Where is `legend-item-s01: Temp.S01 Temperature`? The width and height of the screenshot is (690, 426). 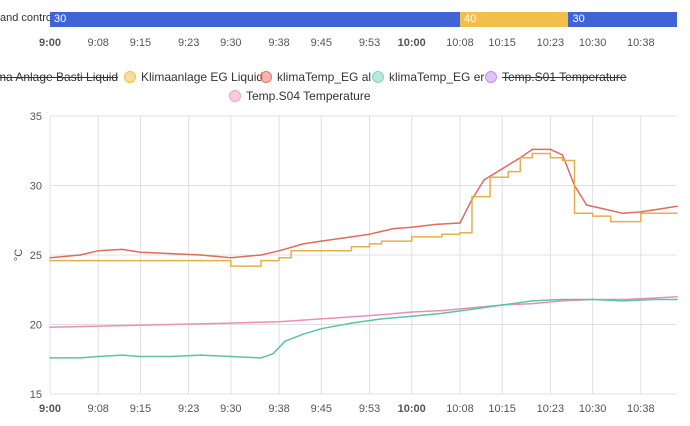 legend-item-s01: Temp.S01 Temperature is located at coordinates (556, 77).